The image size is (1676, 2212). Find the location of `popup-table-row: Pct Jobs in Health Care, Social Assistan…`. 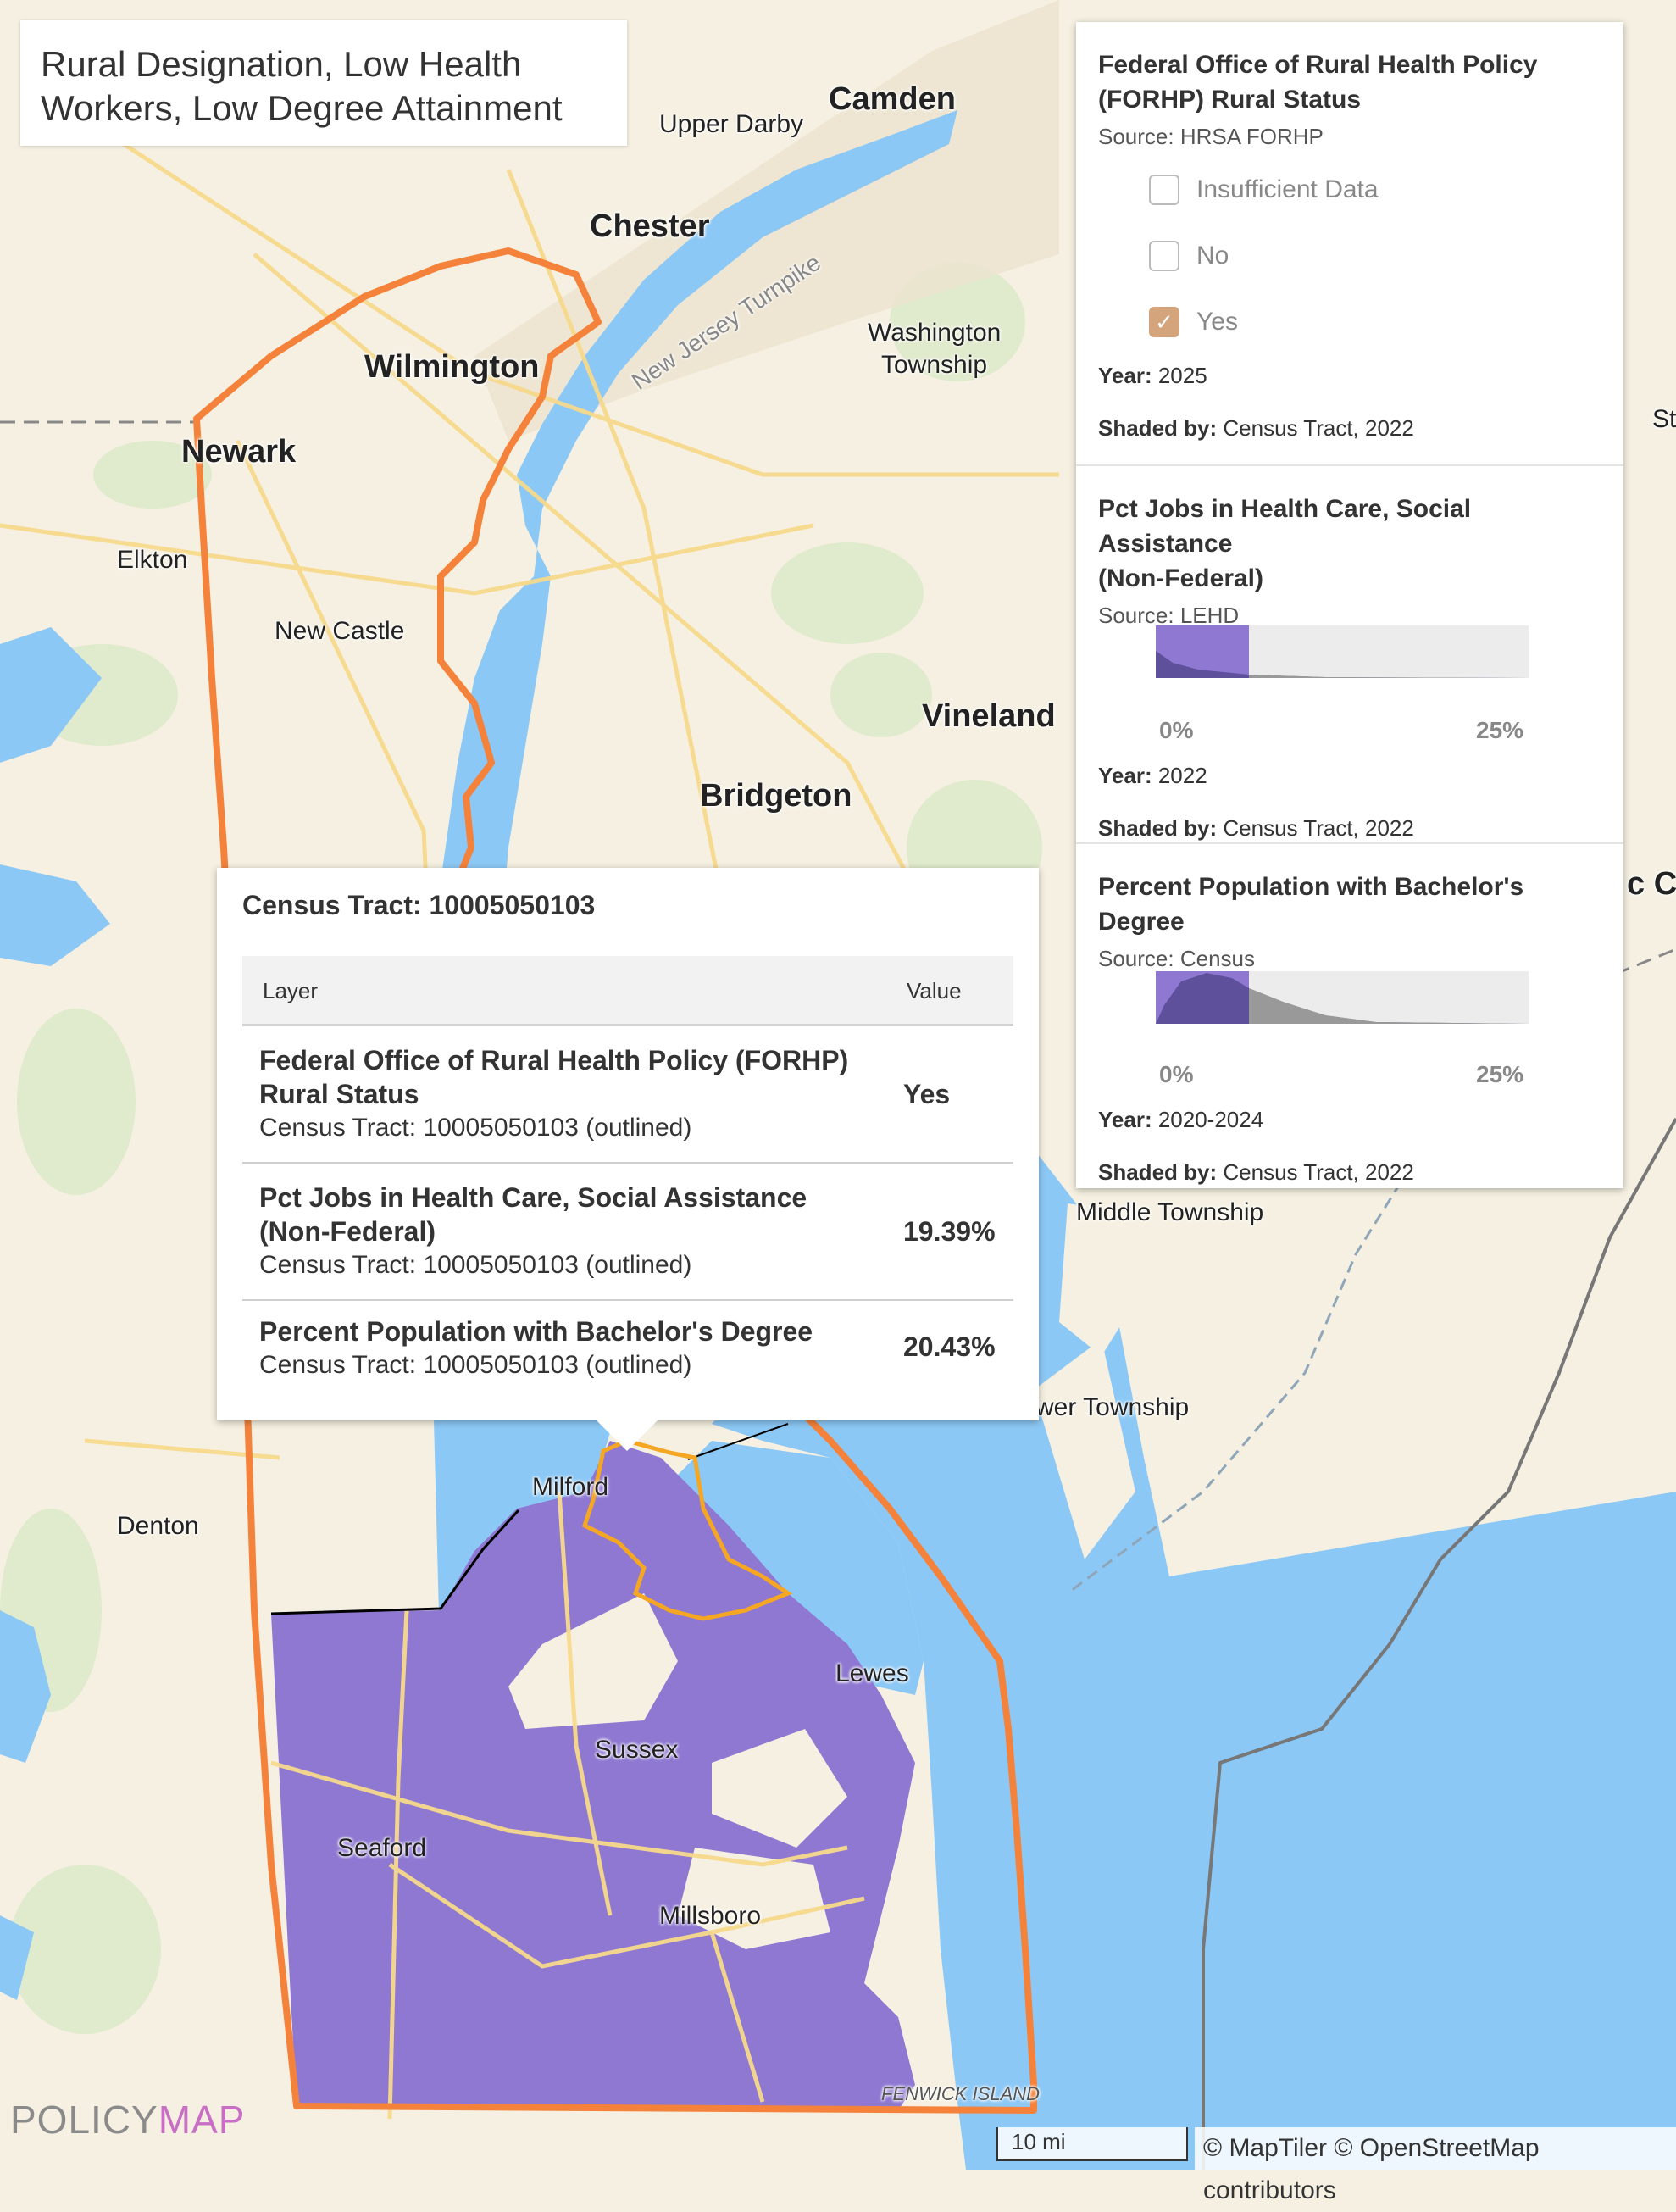

popup-table-row: Pct Jobs in Health Care, Social Assistan… is located at coordinates (627, 1232).